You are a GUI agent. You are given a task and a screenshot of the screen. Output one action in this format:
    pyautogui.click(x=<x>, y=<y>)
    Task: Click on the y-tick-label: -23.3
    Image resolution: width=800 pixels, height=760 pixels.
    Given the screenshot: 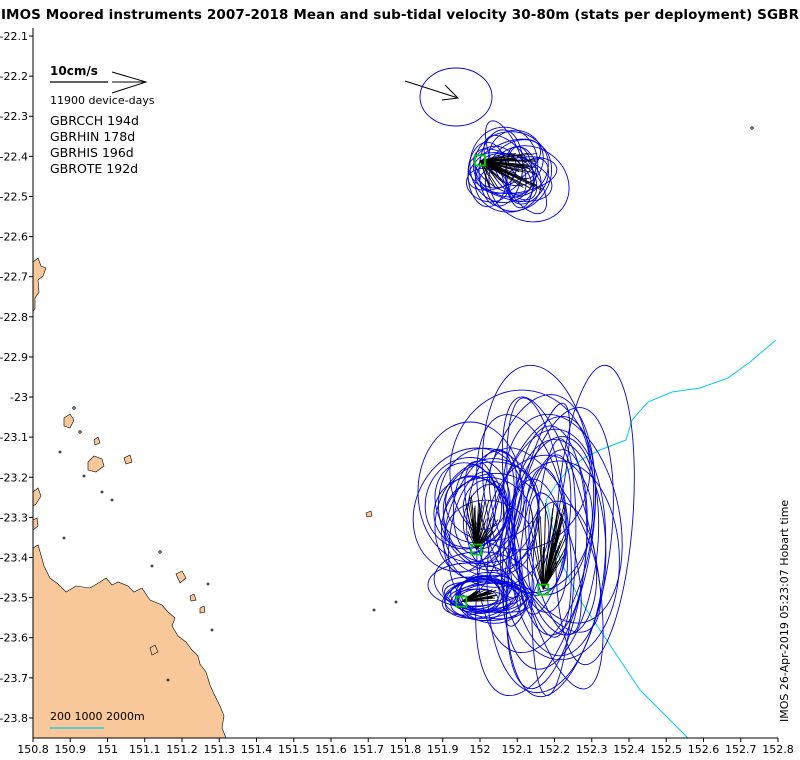 What is the action you would take?
    pyautogui.click(x=14, y=517)
    